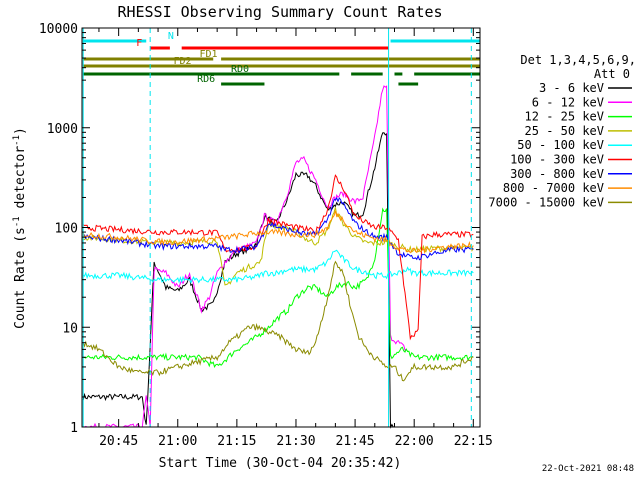 This screenshot has height=480, width=640. What do you see at coordinates (587, 469) in the screenshot?
I see `generated-timestamp: 22-Oct-2021 08:48` at bounding box center [587, 469].